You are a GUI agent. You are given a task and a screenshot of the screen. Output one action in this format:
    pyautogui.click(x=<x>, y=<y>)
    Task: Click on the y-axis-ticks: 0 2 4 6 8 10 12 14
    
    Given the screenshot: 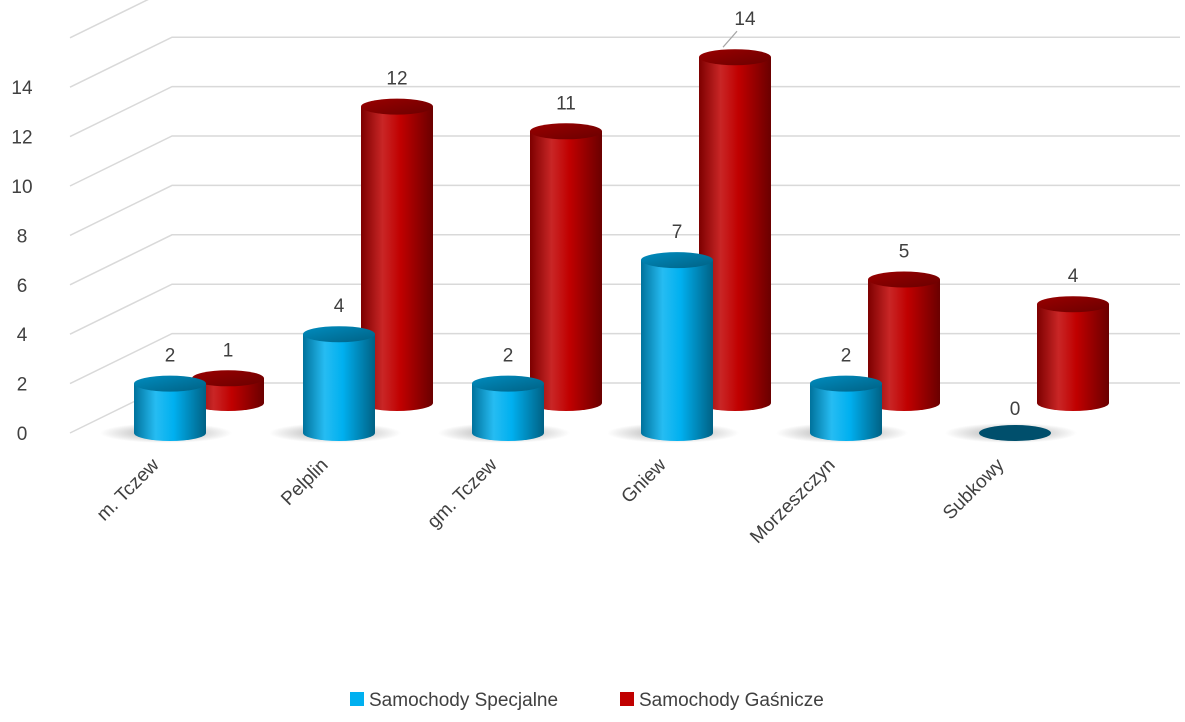 What is the action you would take?
    pyautogui.click(x=22, y=261)
    